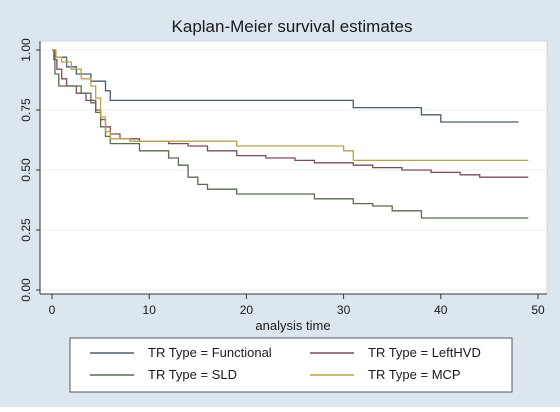  What do you see at coordinates (414, 374) in the screenshot?
I see `legend-label: TR Type = MCP` at bounding box center [414, 374].